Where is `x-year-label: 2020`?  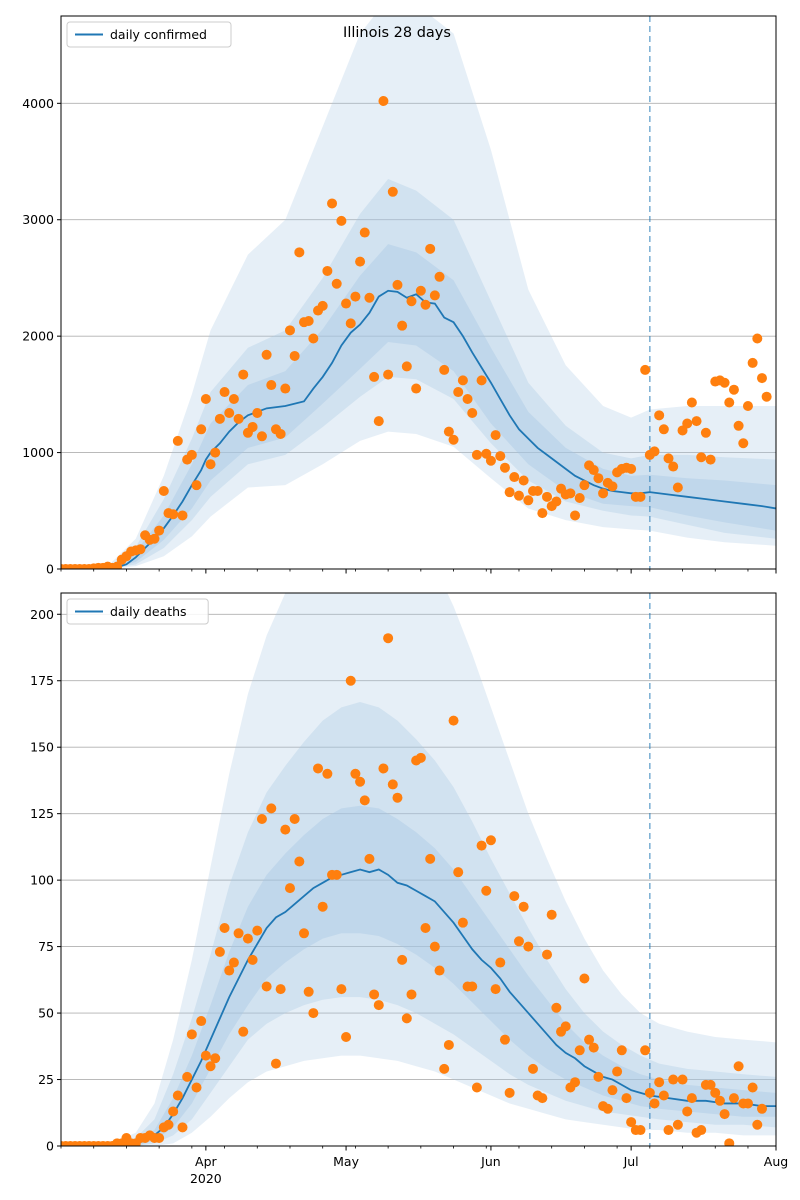
x-year-label: 2020 is located at coordinates (206, 1178).